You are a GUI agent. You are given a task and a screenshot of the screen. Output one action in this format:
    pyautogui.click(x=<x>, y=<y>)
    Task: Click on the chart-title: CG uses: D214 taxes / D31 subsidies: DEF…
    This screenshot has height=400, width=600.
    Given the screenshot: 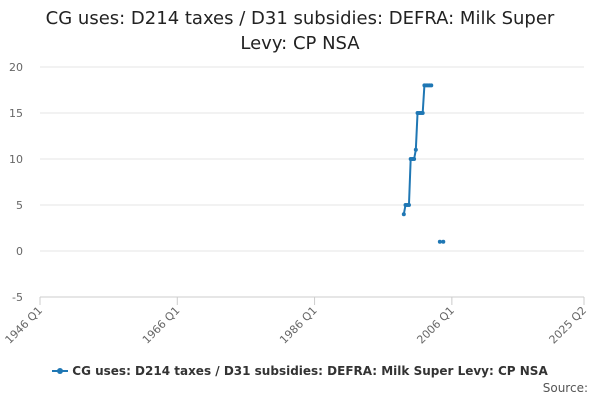 What is the action you would take?
    pyautogui.click(x=300, y=31)
    